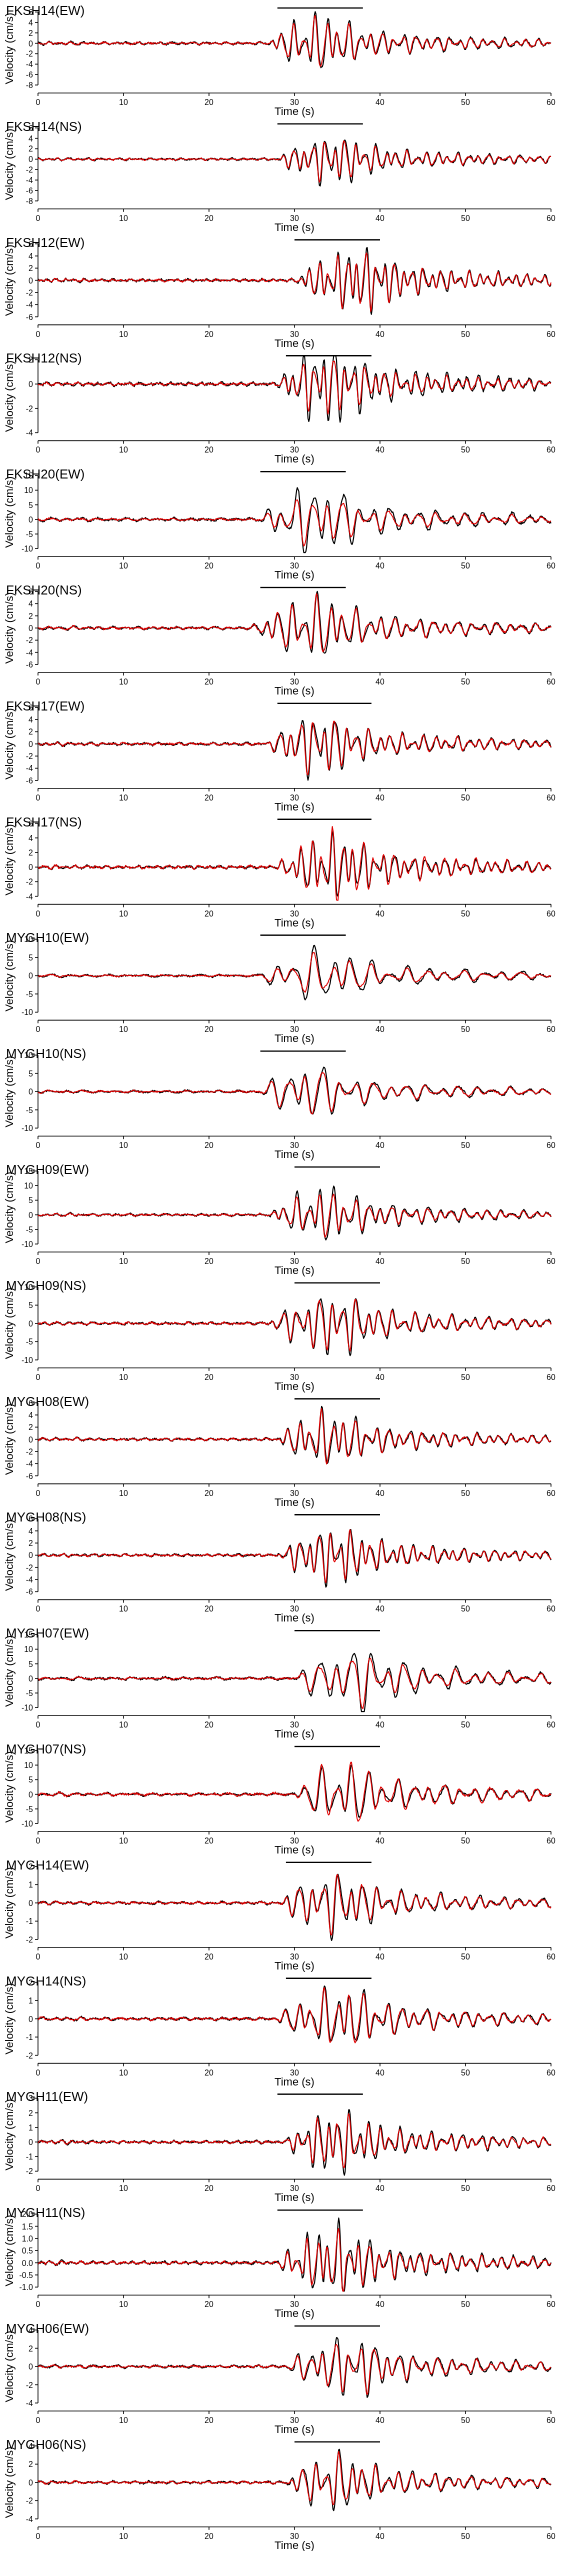 The image size is (567, 2551). What do you see at coordinates (30, 85) in the screenshot?
I see `y-tick-label: -8` at bounding box center [30, 85].